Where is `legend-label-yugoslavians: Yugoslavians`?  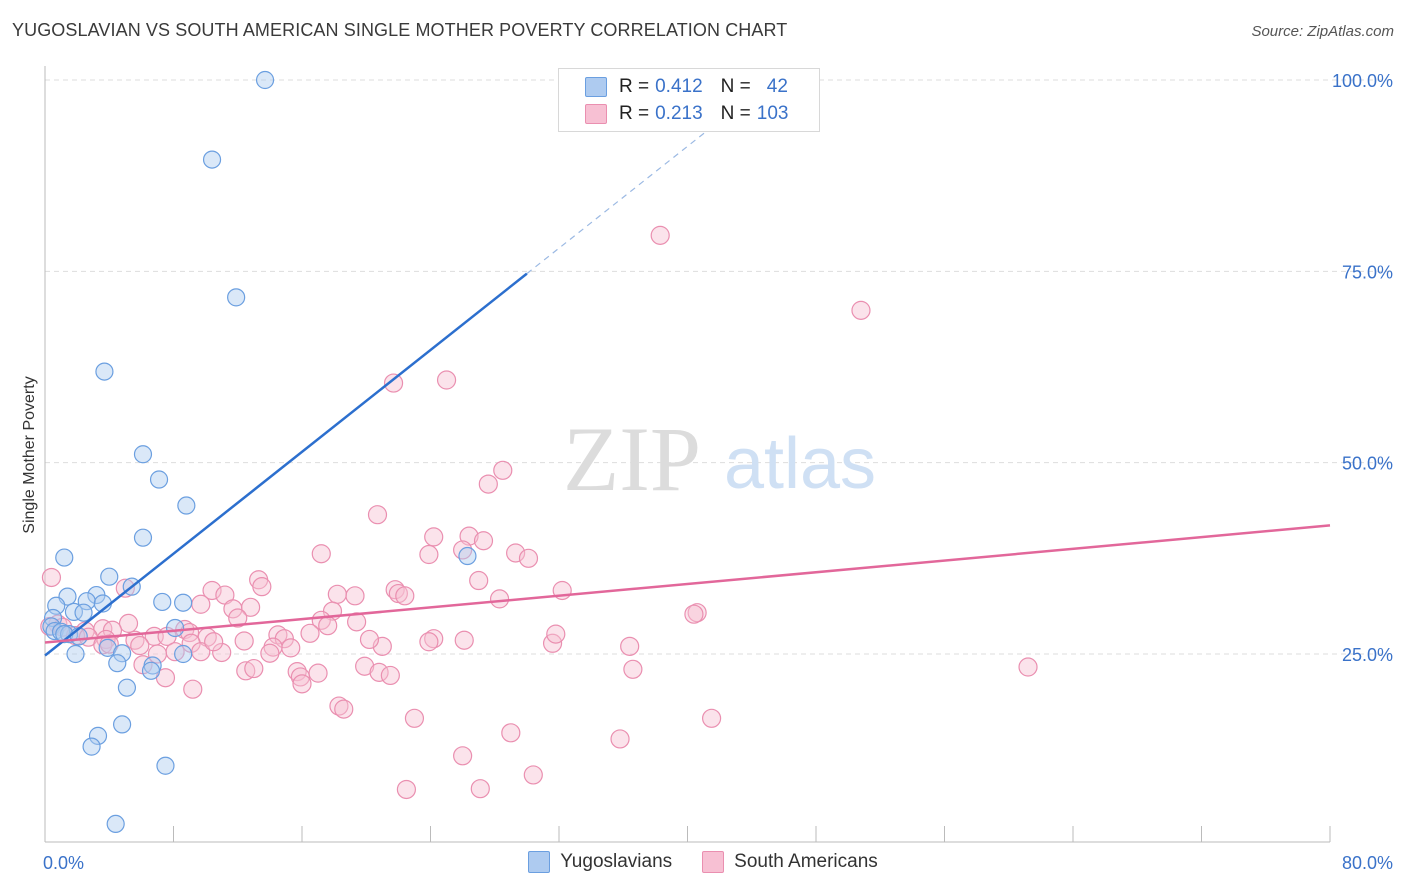 legend-label-yugoslavians: Yugoslavians is located at coordinates (616, 861).